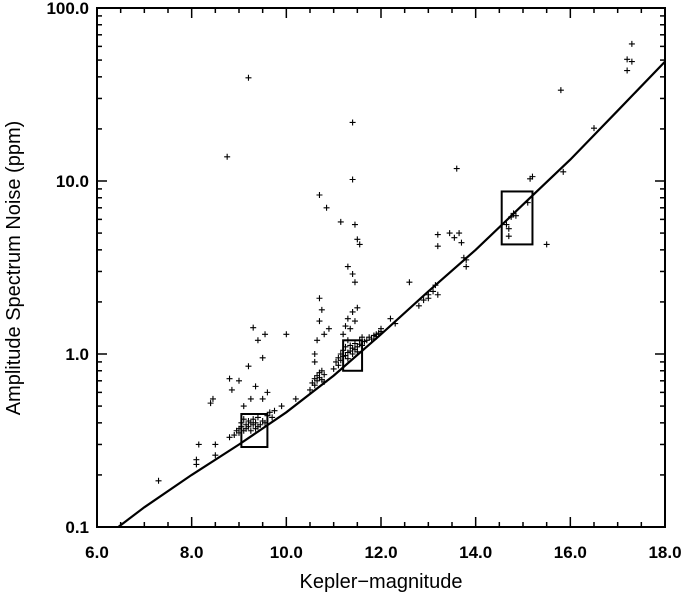 This screenshot has height=597, width=686. Describe the element at coordinates (570, 552) in the screenshot. I see `x-tick-label: 16.0` at that location.